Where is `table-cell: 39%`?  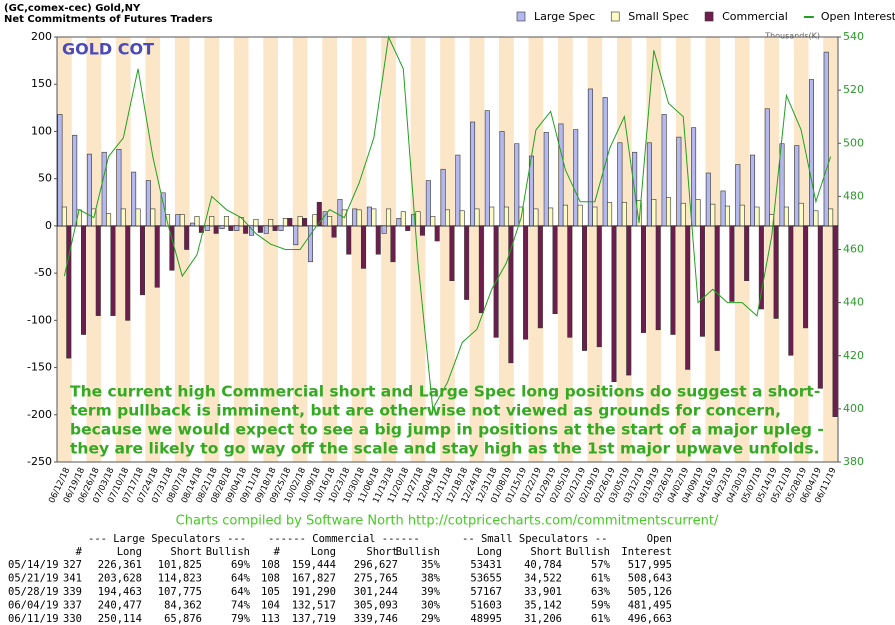
table-cell: 39% is located at coordinates (431, 592).